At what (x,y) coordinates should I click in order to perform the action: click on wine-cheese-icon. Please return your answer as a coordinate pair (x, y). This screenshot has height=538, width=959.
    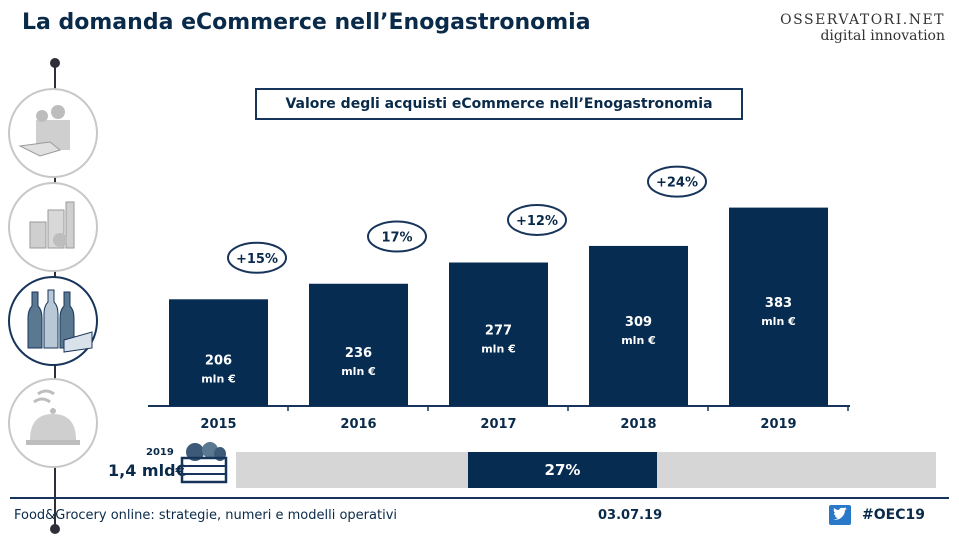
    Looking at the image, I should click on (53, 321).